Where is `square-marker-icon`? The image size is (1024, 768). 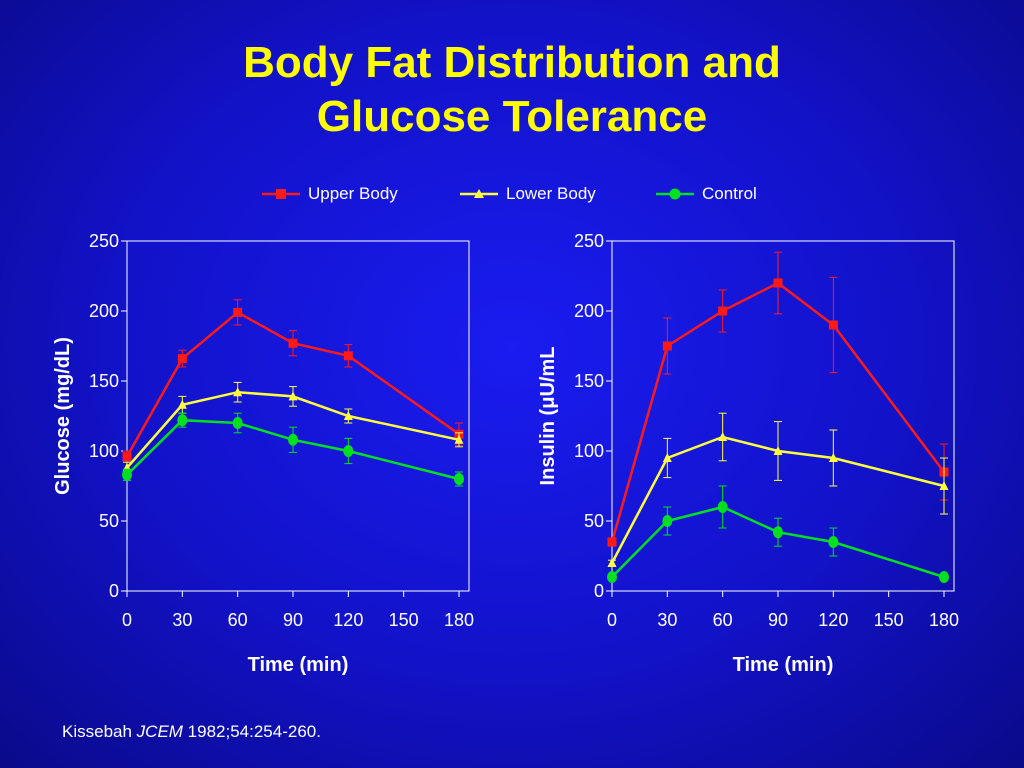
square-marker-icon is located at coordinates (281, 194).